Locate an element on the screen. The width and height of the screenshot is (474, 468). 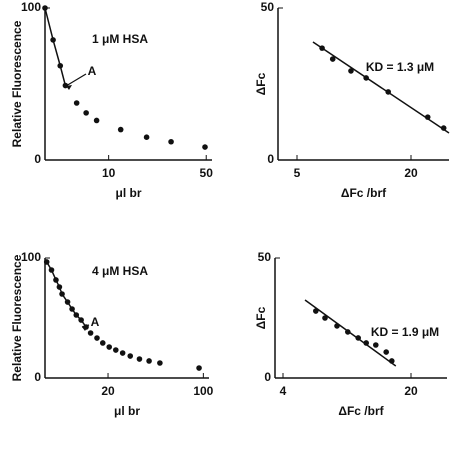
annotation: KD = 1.3 μM is located at coordinates (400, 67).